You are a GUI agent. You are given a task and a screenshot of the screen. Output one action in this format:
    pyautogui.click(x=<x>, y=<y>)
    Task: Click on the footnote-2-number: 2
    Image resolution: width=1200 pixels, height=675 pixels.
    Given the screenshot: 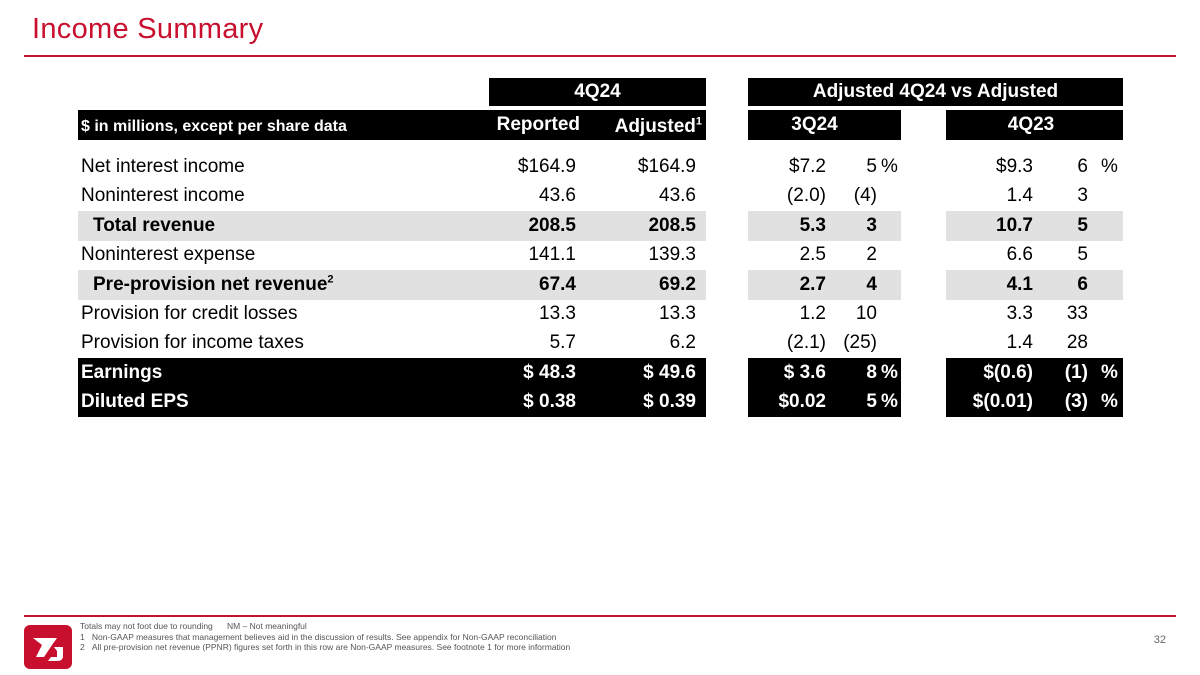 What is the action you would take?
    pyautogui.click(x=82, y=647)
    